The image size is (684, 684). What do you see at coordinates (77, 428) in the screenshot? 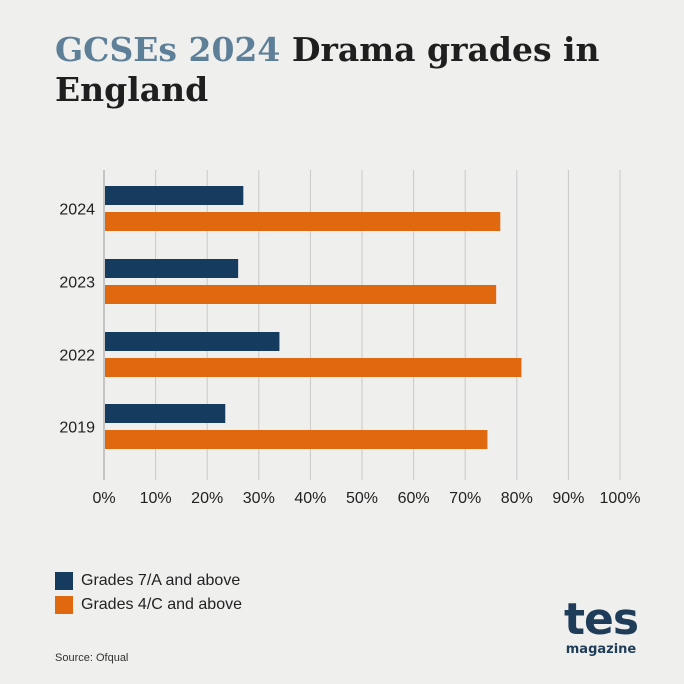
I see `category-label-2019: 2019` at bounding box center [77, 428].